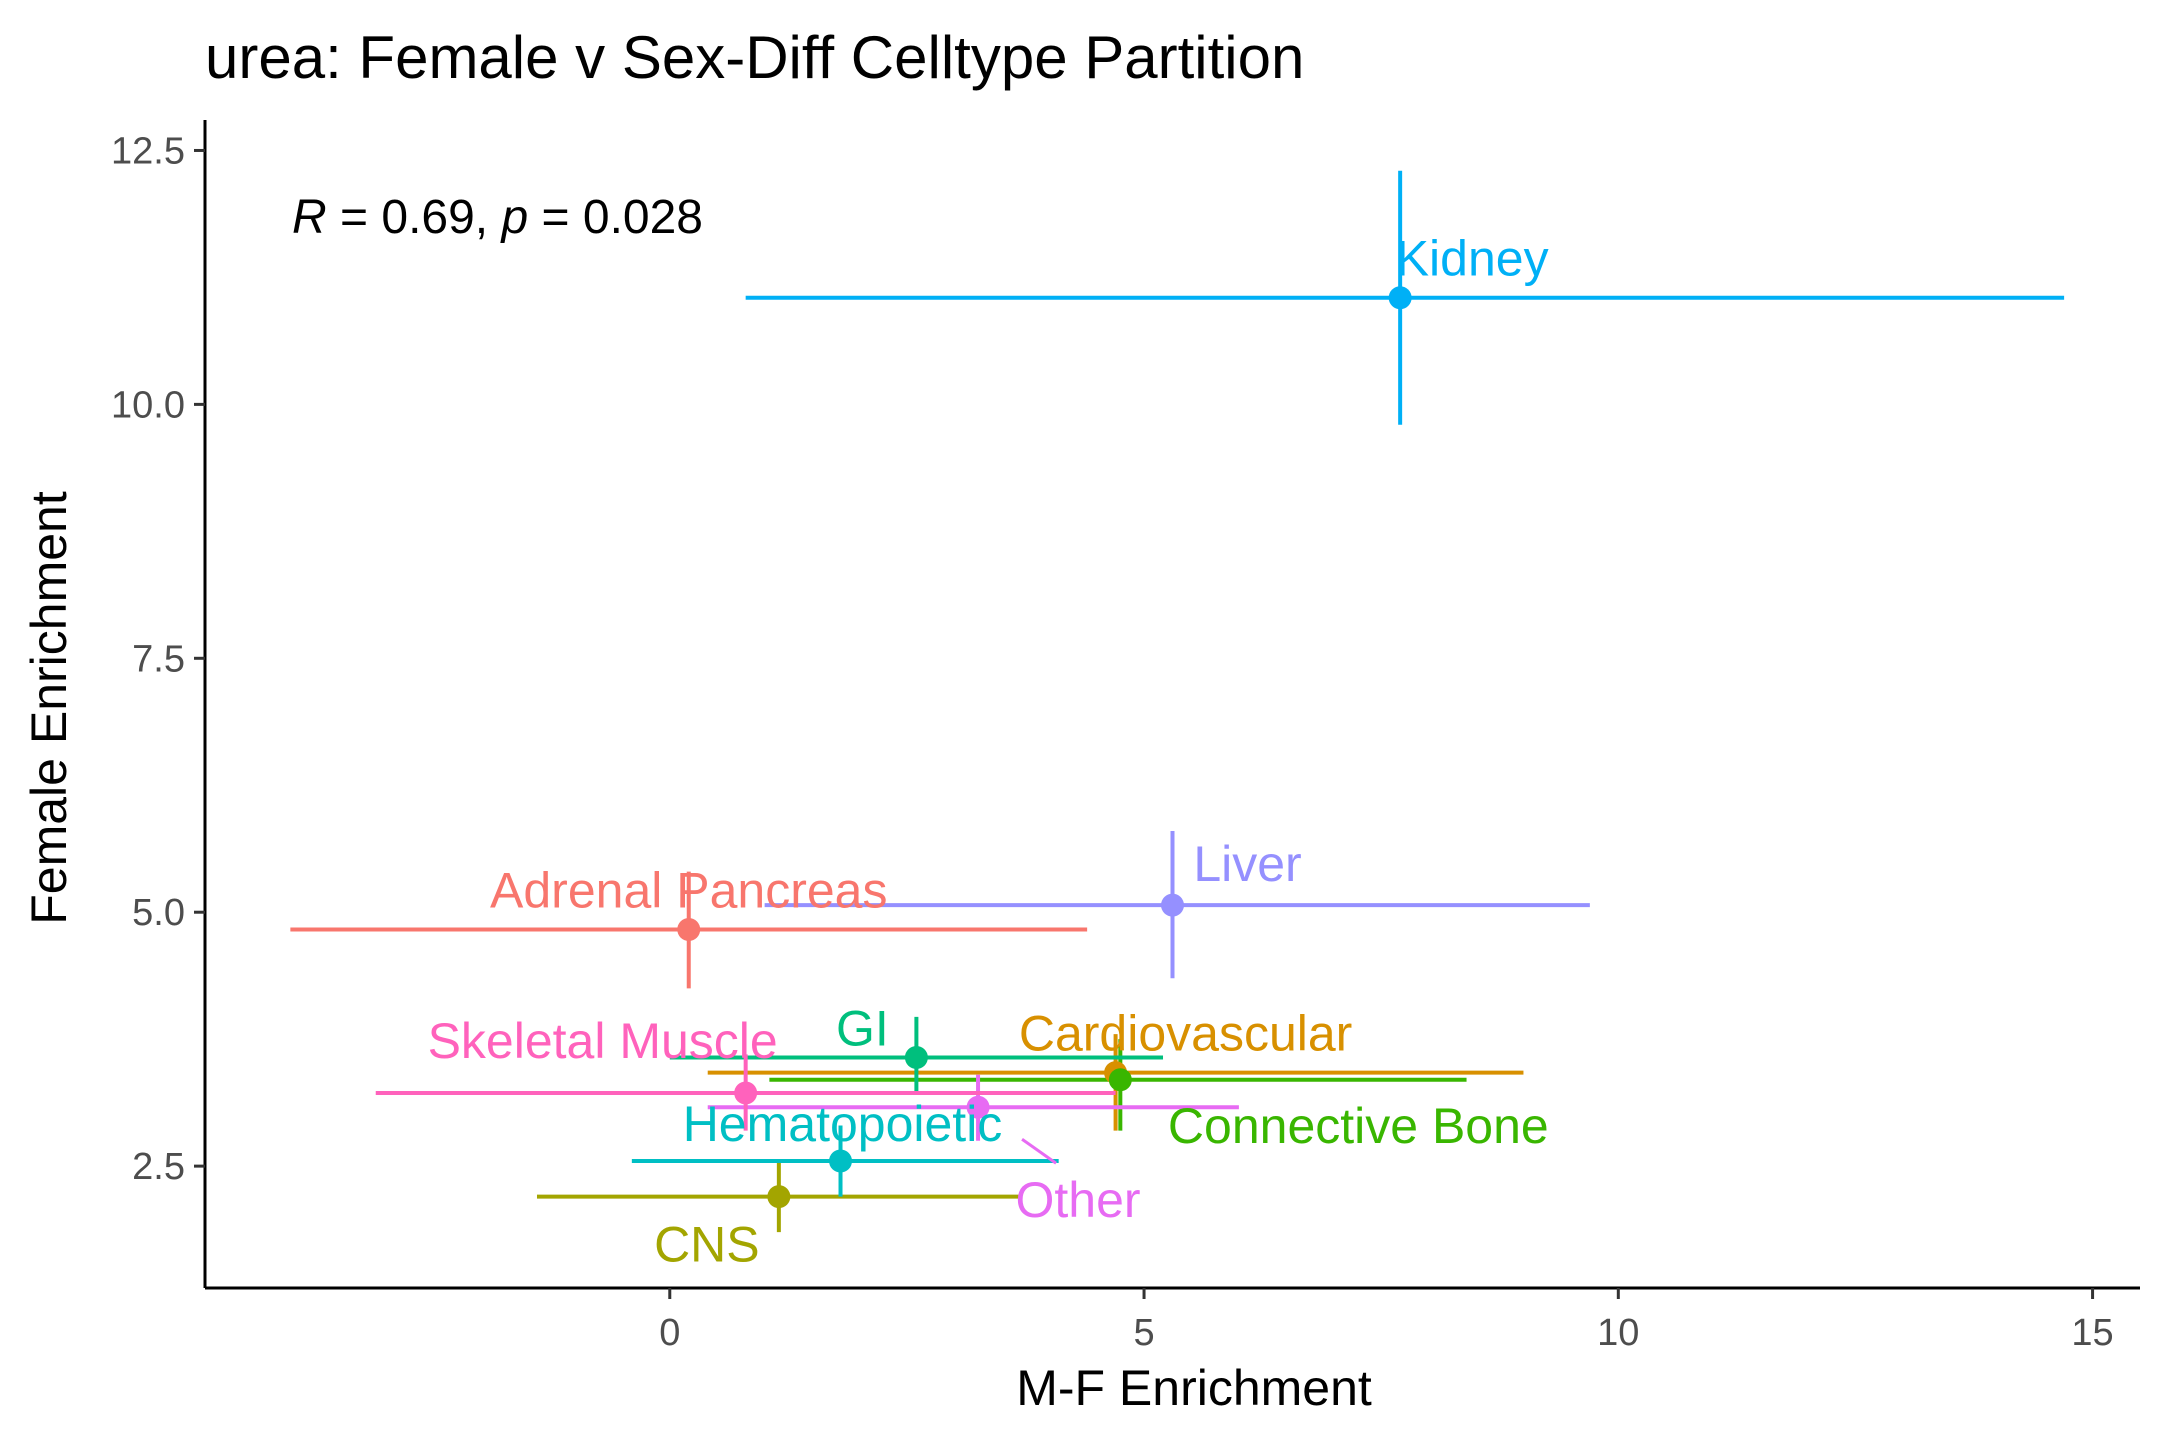 The image size is (2160, 1440). I want to click on point-adrenal-pancreas, so click(689, 929).